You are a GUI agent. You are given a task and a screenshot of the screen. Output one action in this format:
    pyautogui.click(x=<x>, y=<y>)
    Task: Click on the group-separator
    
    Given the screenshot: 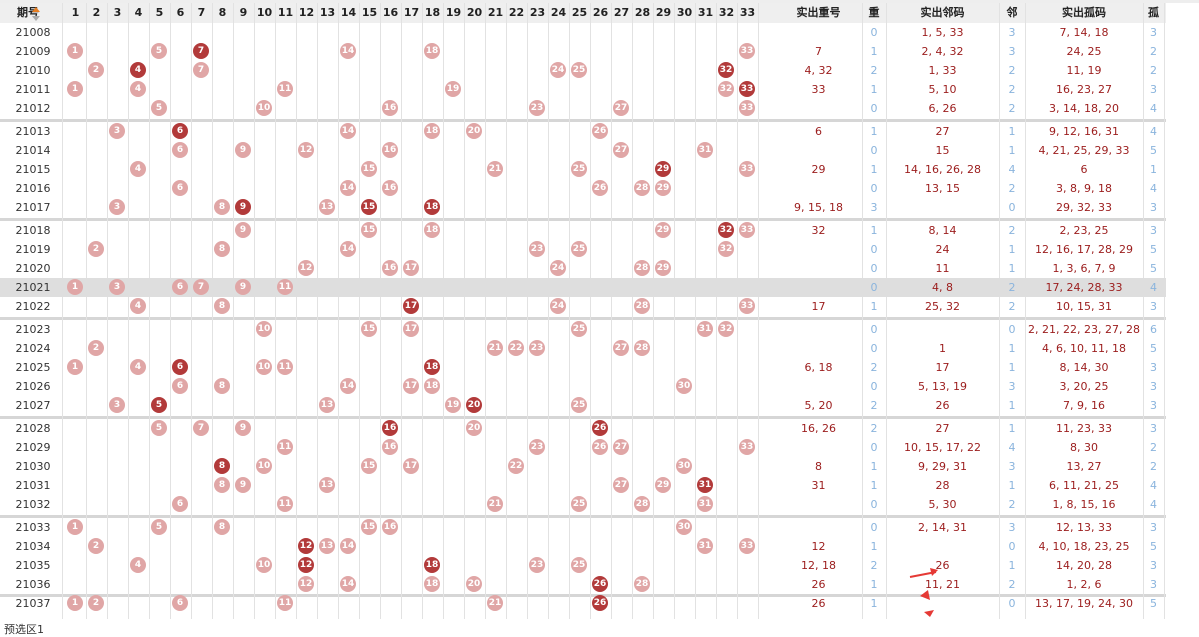 What is the action you would take?
    pyautogui.click(x=583, y=516)
    